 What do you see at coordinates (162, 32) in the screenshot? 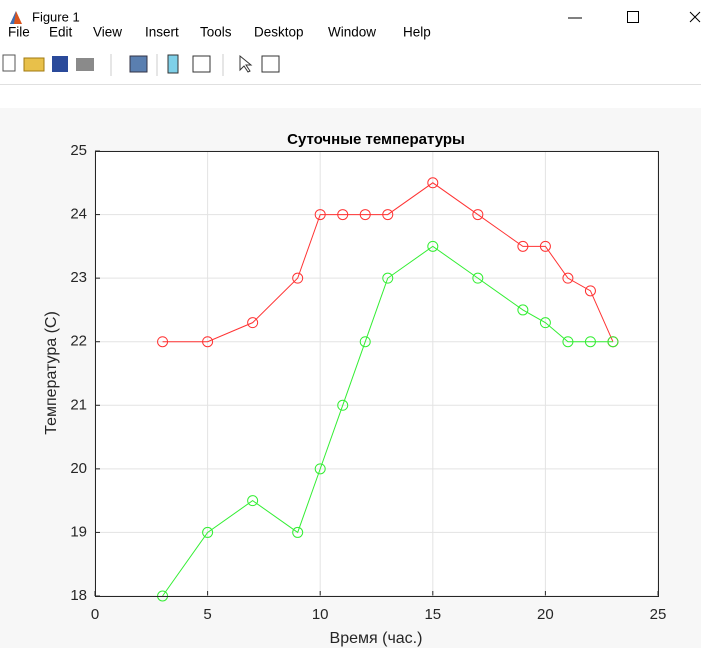
I see `menu-item: Insert` at bounding box center [162, 32].